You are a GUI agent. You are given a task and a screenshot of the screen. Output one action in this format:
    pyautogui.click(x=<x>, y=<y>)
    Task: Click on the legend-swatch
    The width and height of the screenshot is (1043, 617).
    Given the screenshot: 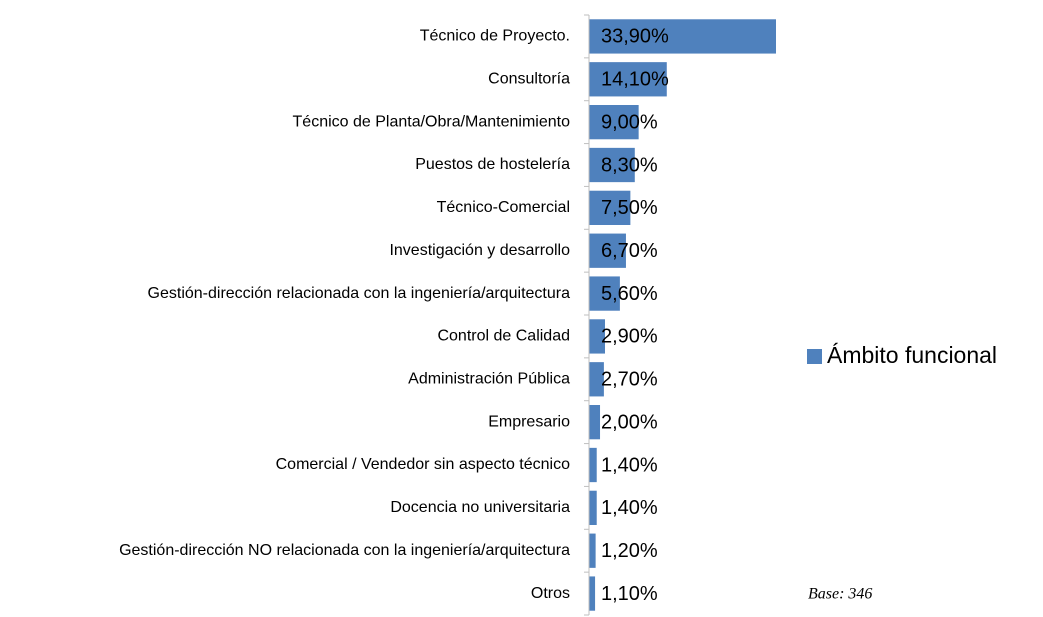 What is the action you would take?
    pyautogui.click(x=814, y=356)
    